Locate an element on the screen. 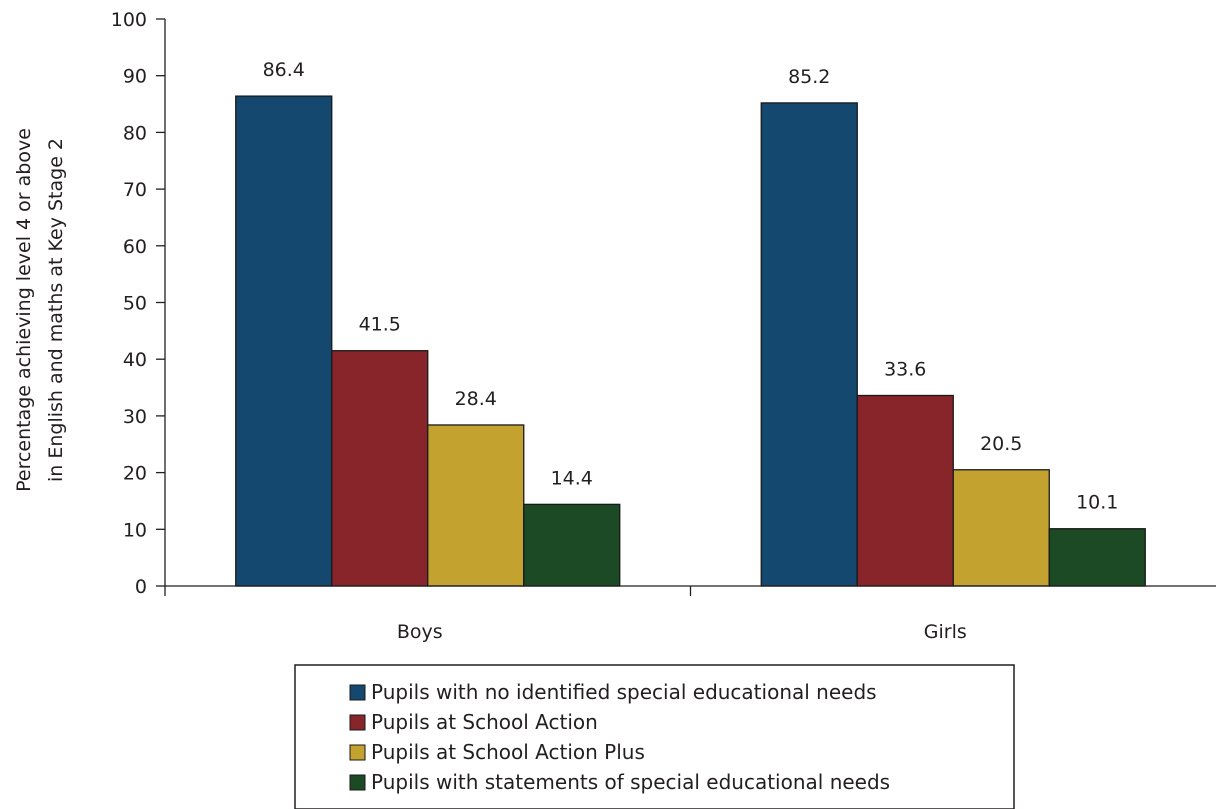 This screenshot has height=809, width=1216. value-label: 20.5 is located at coordinates (1001, 444).